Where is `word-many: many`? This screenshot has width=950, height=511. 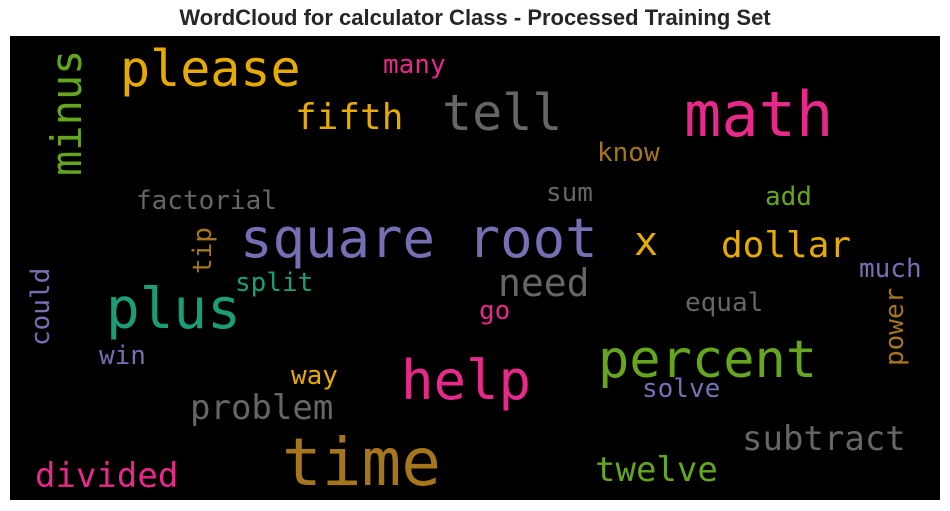
word-many: many is located at coordinates (414, 65).